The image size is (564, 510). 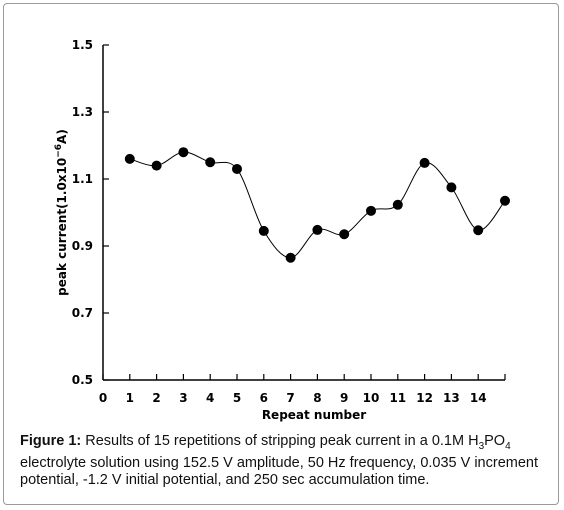 I want to click on caption-text-b: PO, so click(x=495, y=441).